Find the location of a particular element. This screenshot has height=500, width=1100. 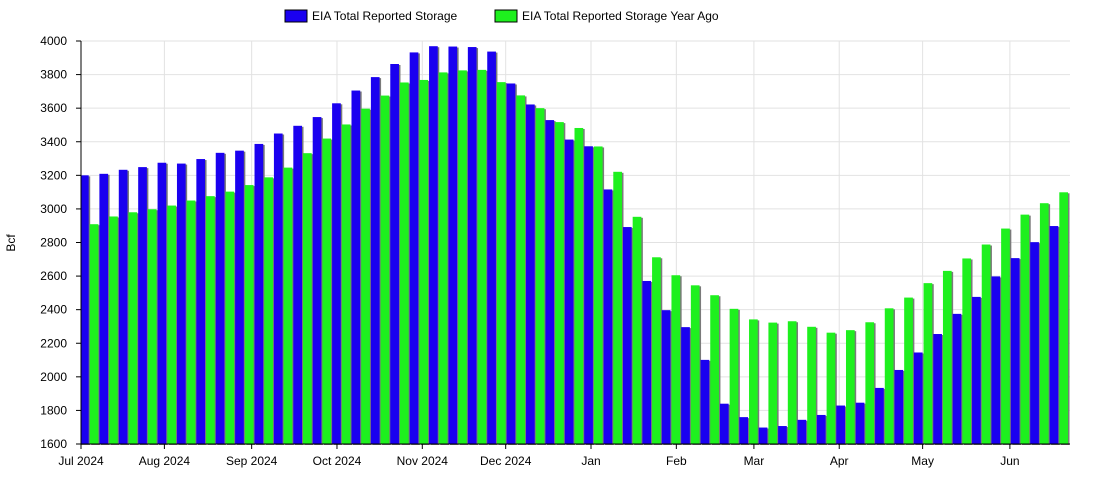

legend-label-current: EIA Total Reported Storage is located at coordinates (385, 16).